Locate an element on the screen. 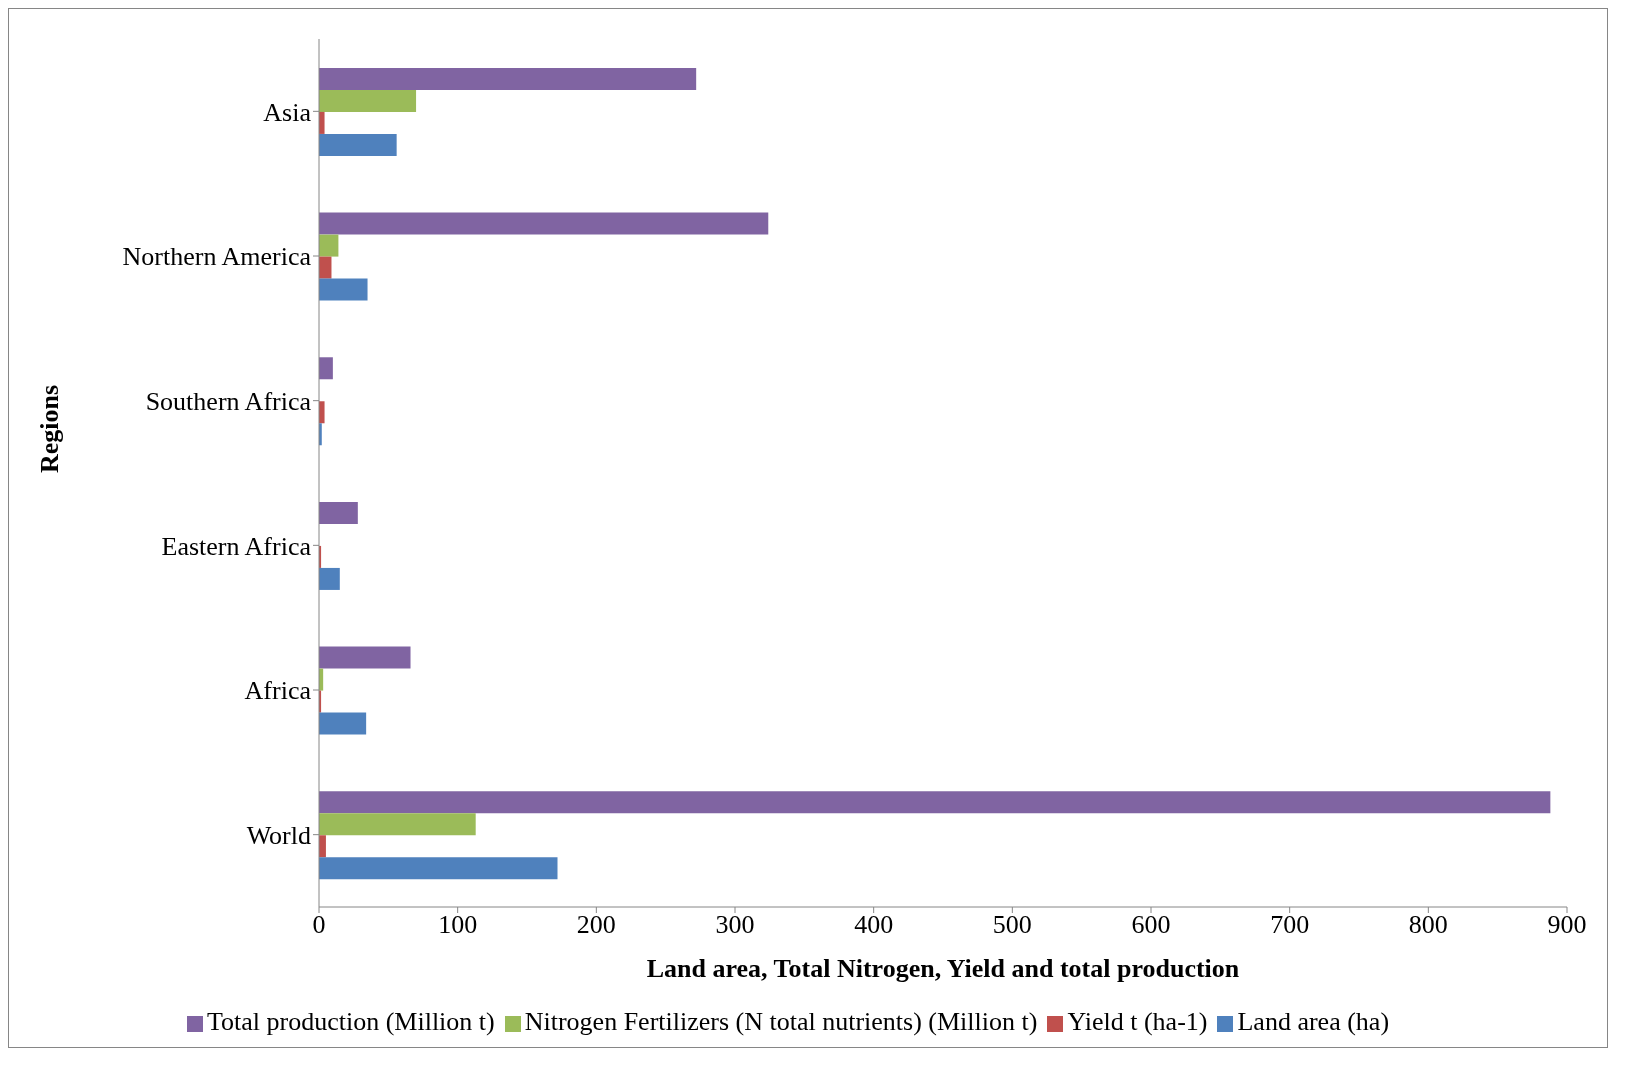 The image size is (1636, 1069). y-axis-title: Regions is located at coordinates (50, 428).